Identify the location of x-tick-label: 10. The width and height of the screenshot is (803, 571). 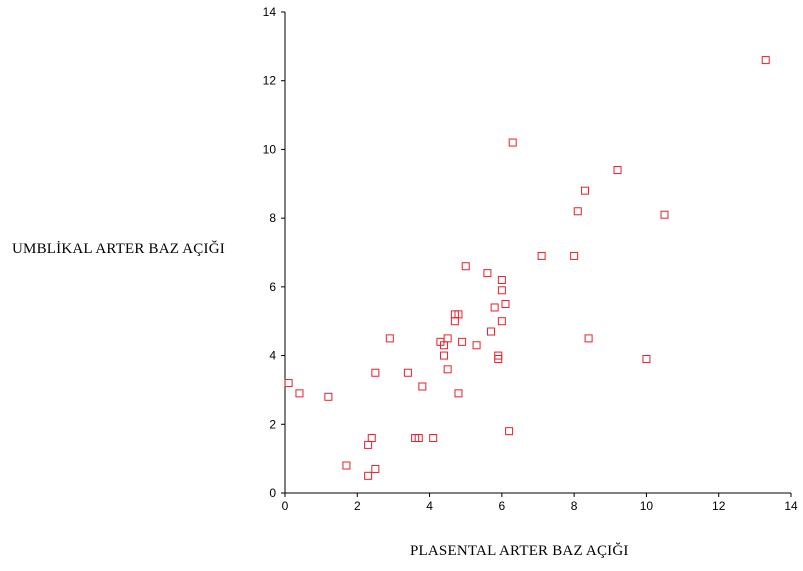
(647, 506).